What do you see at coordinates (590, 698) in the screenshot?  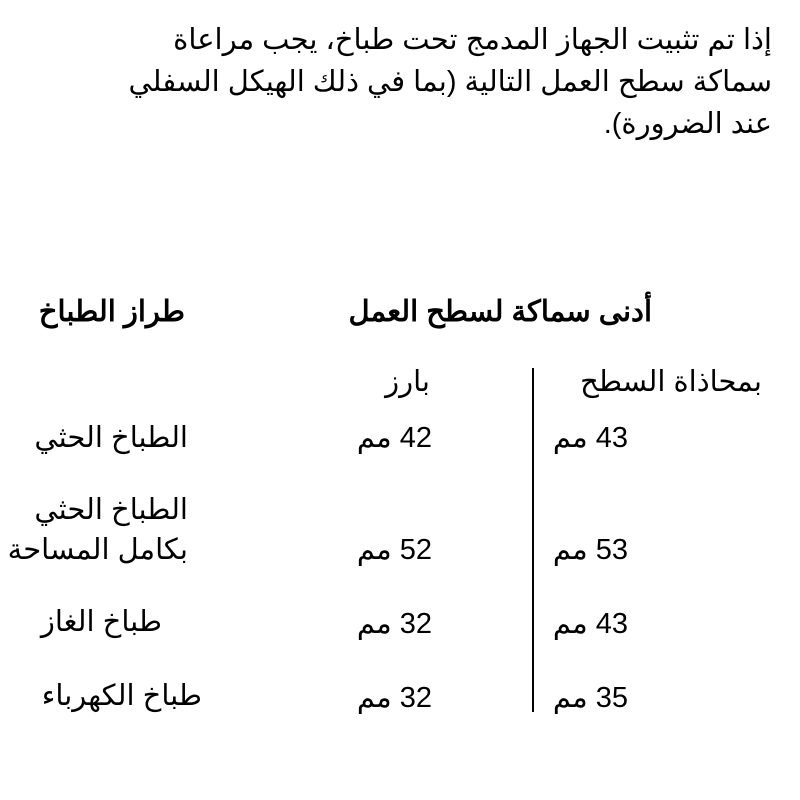 I see `flush-cell: 35 مم` at bounding box center [590, 698].